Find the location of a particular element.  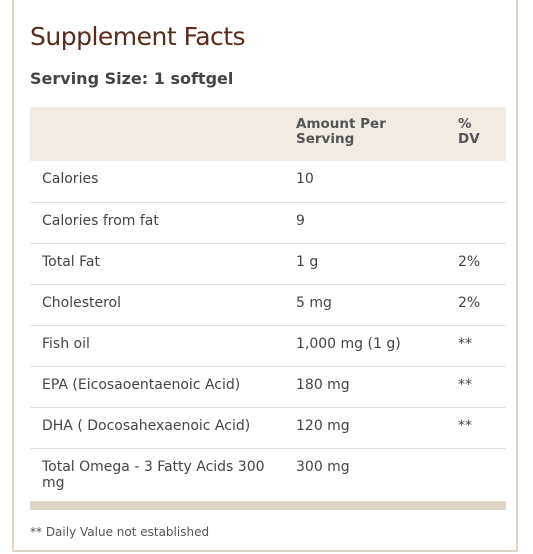

nutrient-amount: 1 g is located at coordinates (365, 264).